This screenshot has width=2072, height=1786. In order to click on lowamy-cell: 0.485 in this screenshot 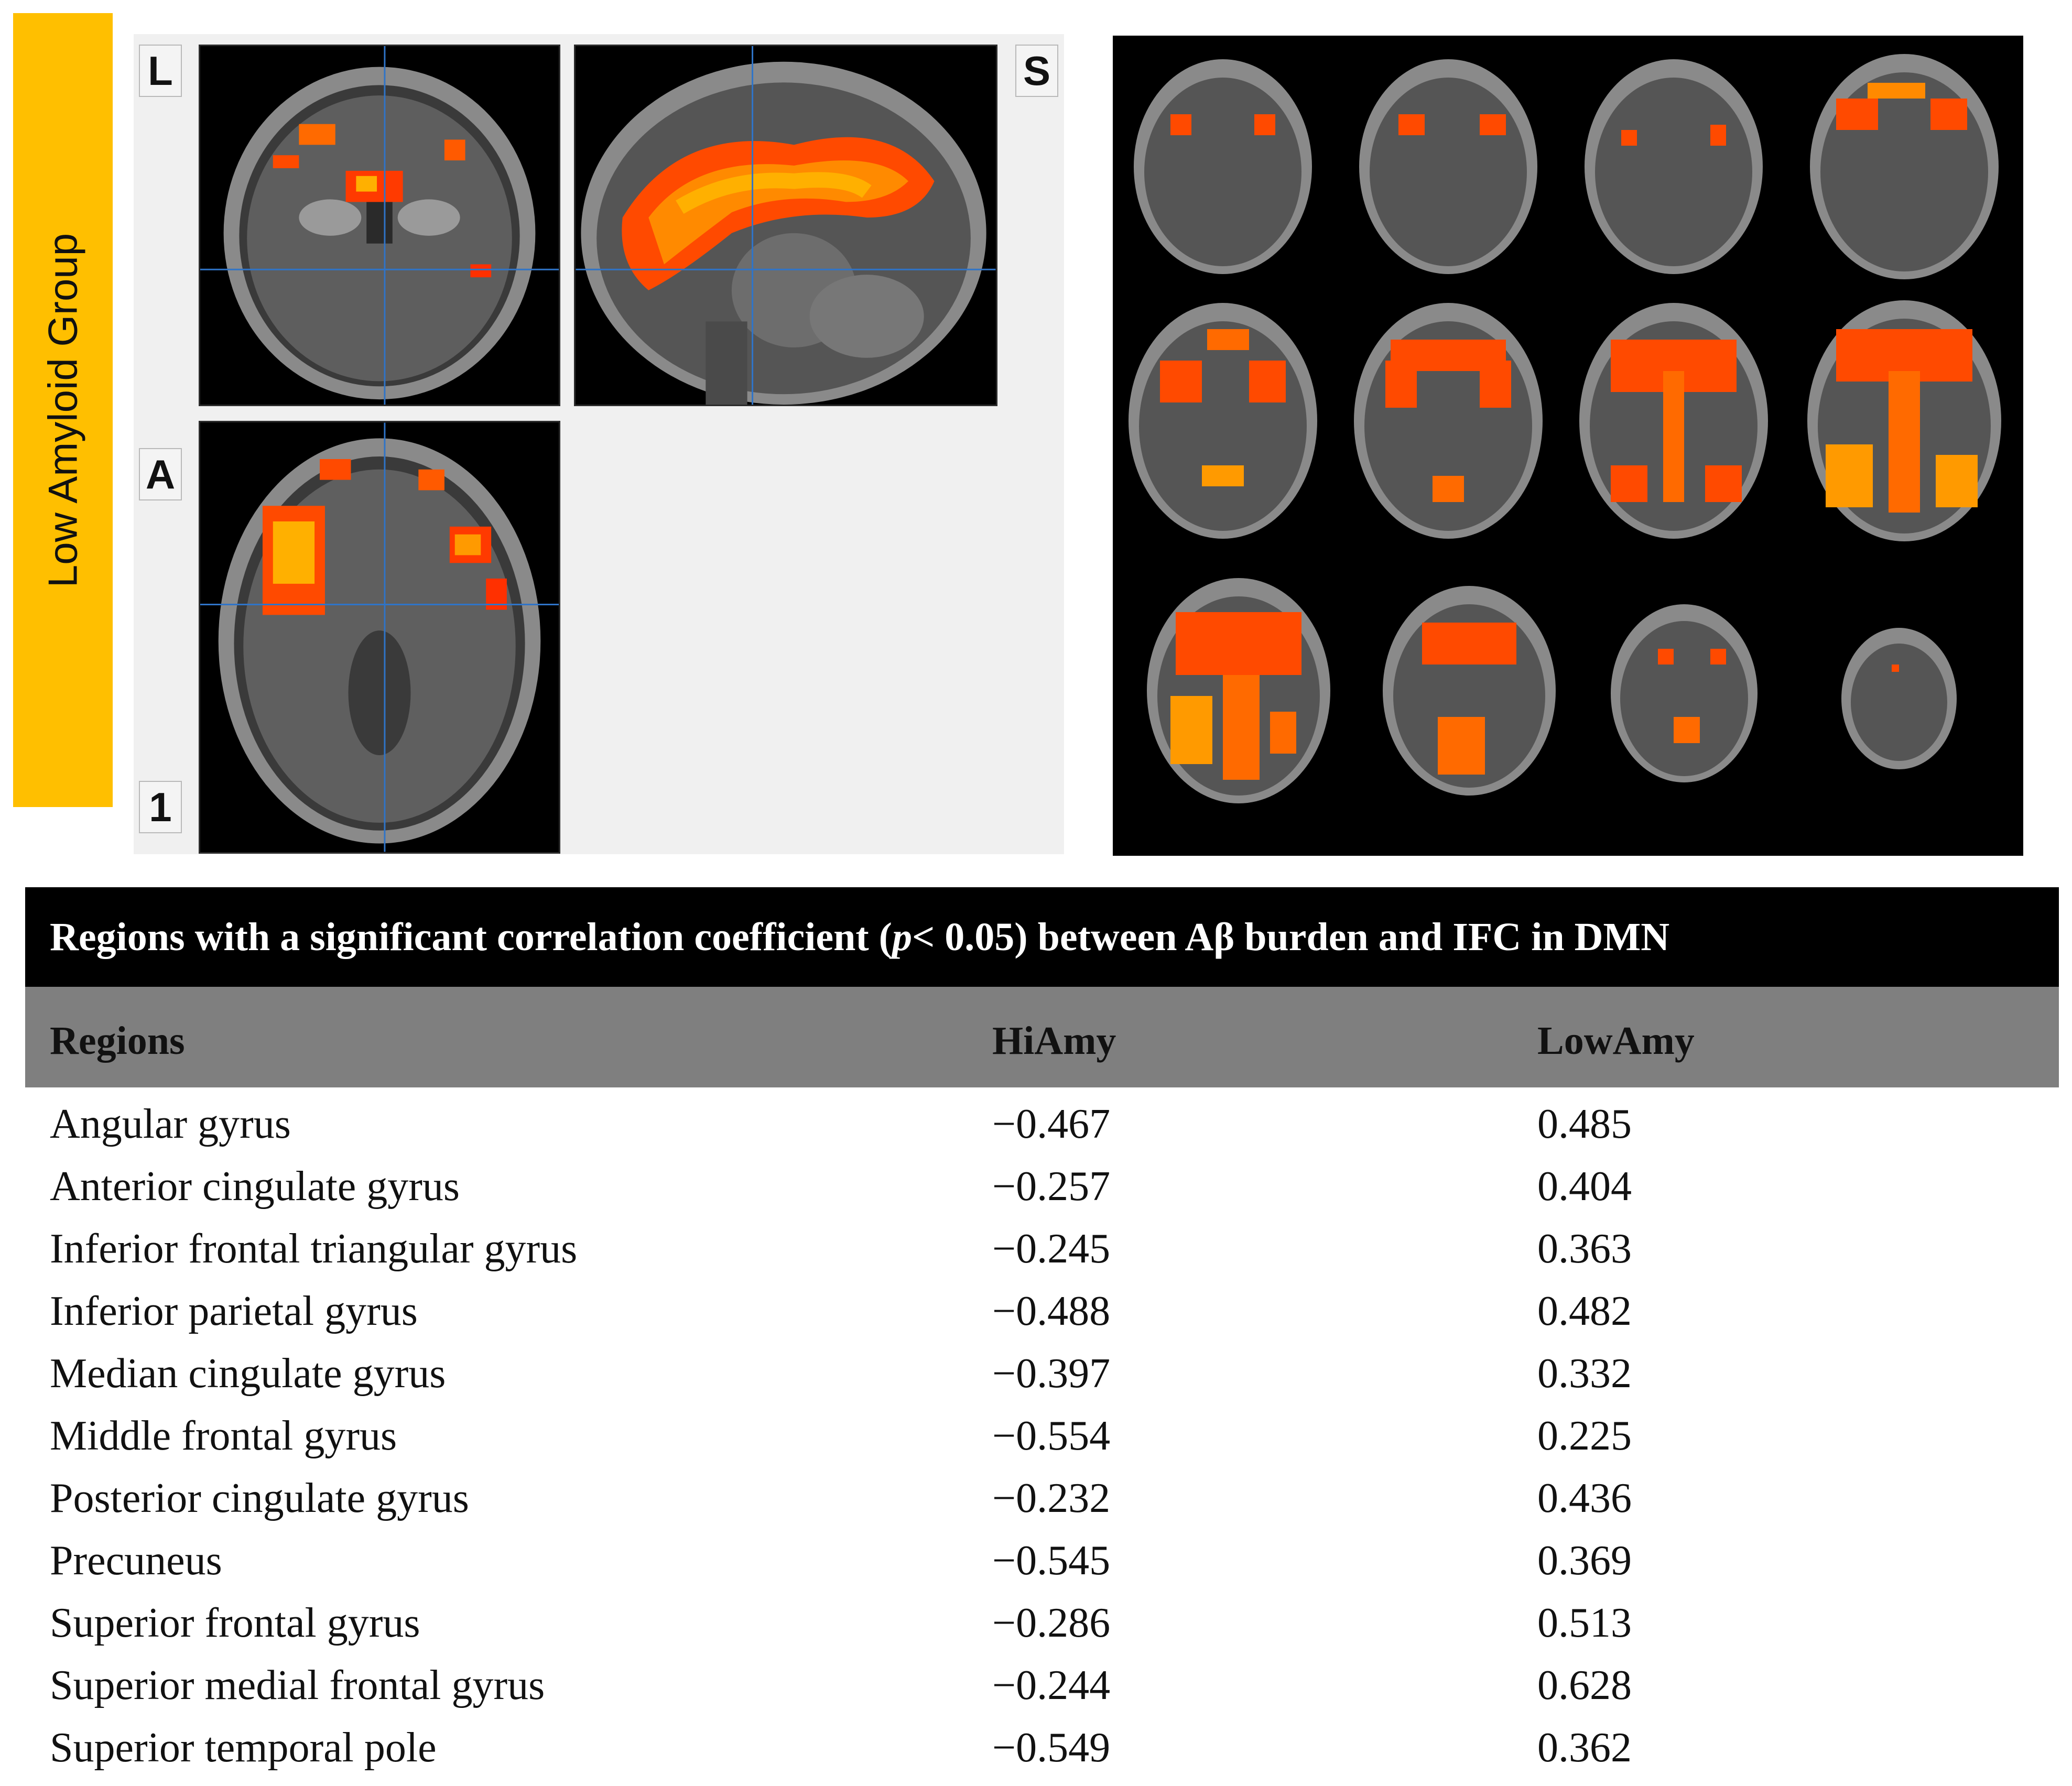, I will do `click(1584, 1124)`.